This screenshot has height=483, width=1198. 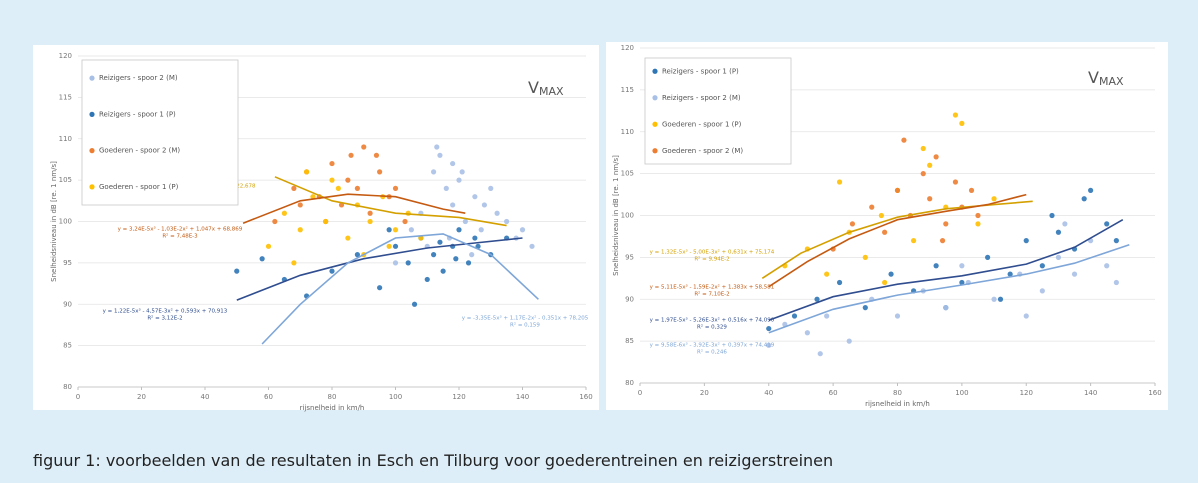 I want to click on legend-marker, so click(x=92, y=114).